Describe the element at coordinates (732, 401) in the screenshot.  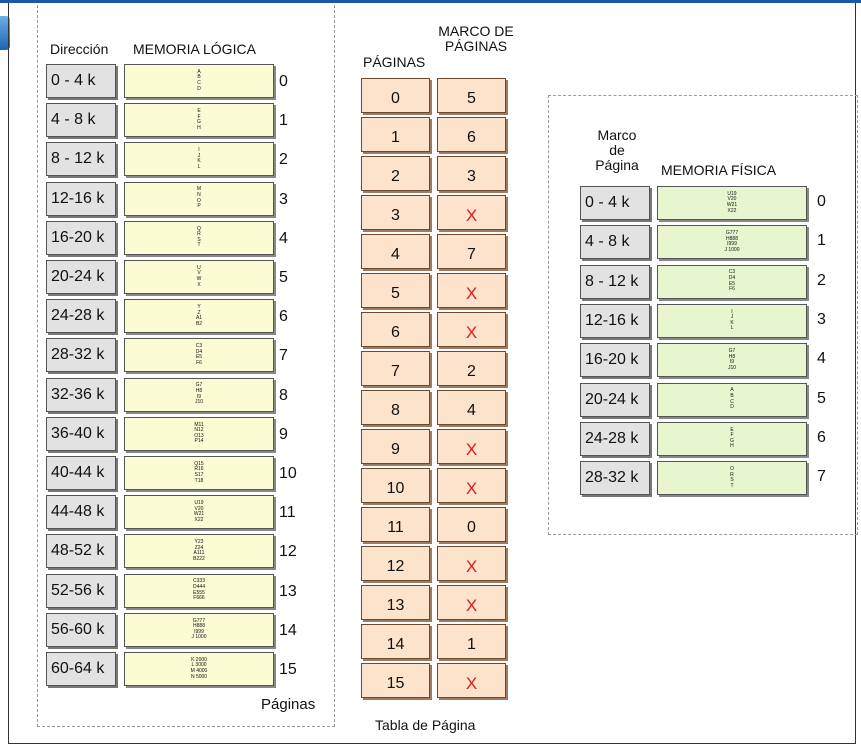
I see `cell-line: C` at that location.